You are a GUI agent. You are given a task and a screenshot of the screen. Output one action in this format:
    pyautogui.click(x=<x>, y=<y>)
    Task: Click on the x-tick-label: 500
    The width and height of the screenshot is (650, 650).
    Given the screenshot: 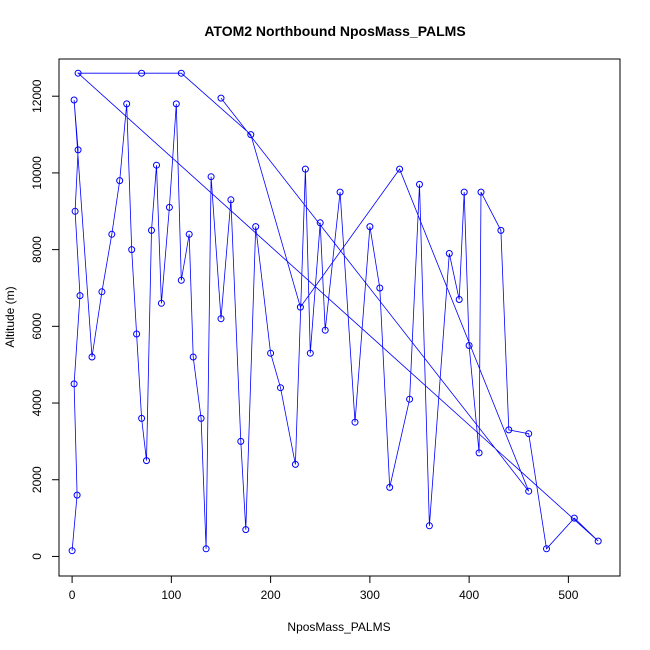 What is the action you would take?
    pyautogui.click(x=568, y=595)
    